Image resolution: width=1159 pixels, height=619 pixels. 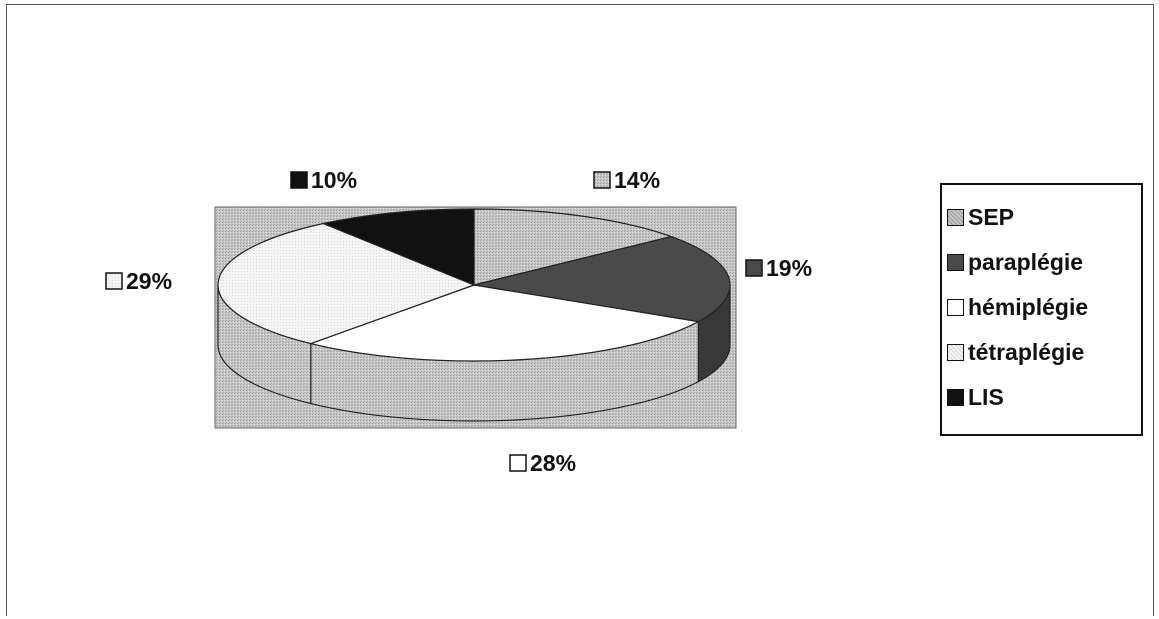 What do you see at coordinates (1026, 352) in the screenshot?
I see `legend-label: tétraplégie` at bounding box center [1026, 352].